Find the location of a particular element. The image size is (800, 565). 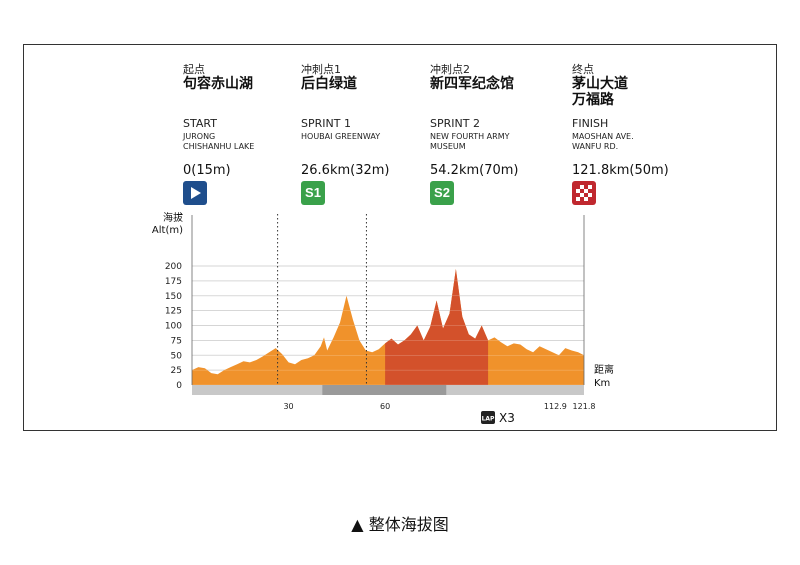

checkpoint-name: 新四军纪念馆 is located at coordinates (472, 84).